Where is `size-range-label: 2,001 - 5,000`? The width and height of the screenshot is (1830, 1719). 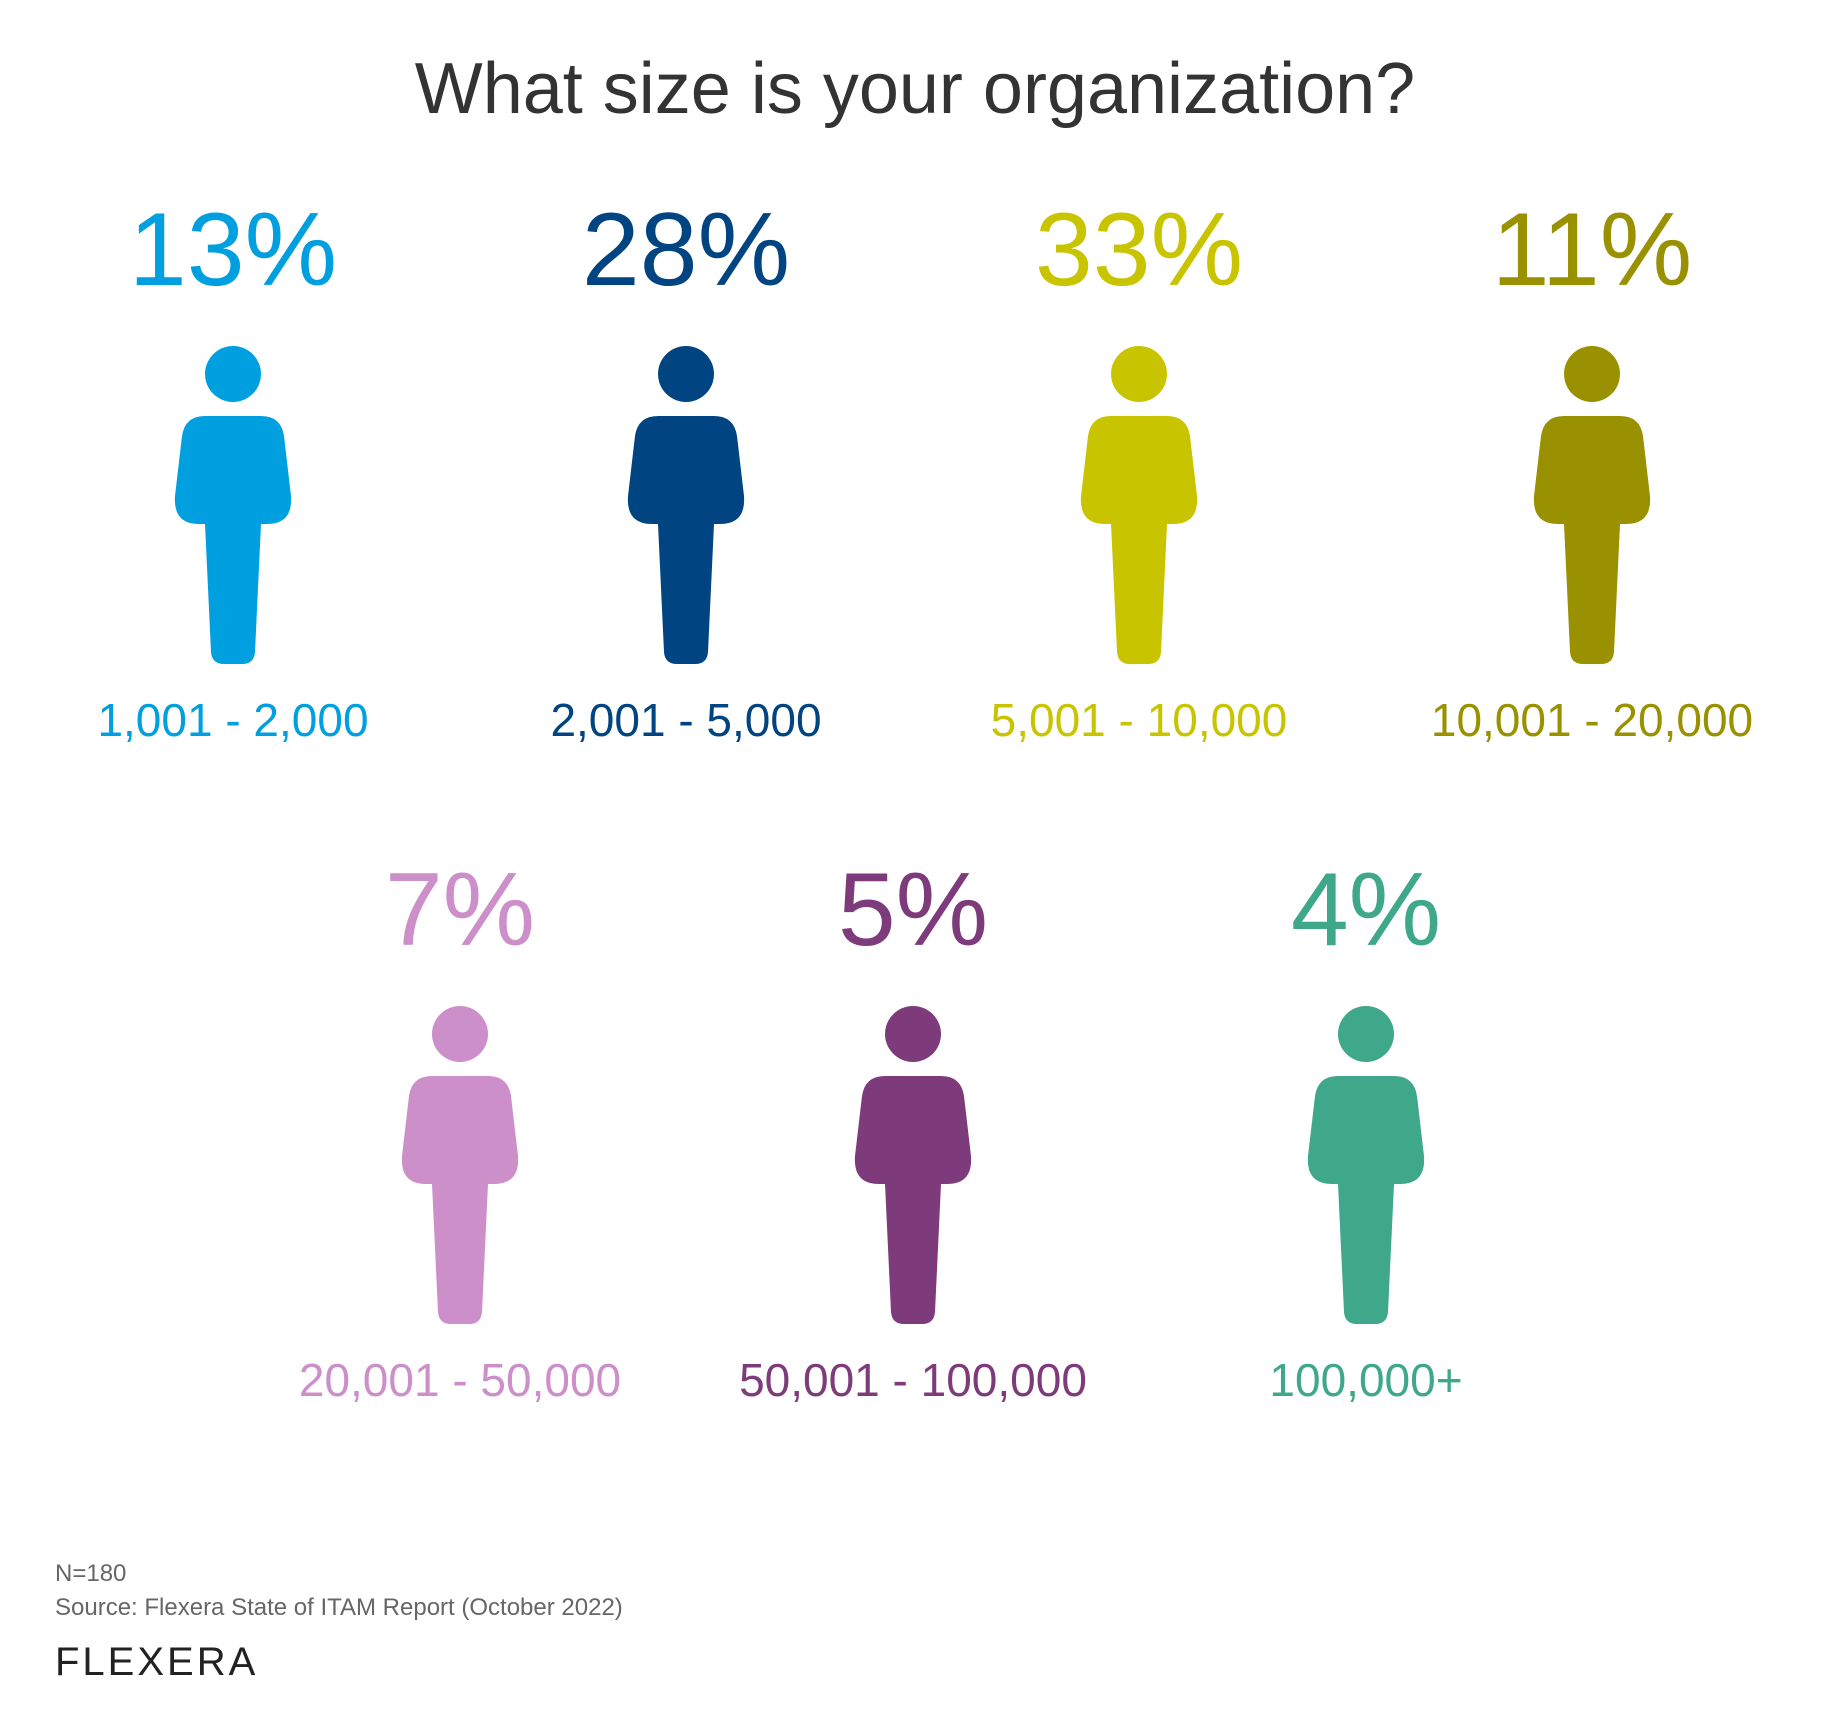
size-range-label: 2,001 - 5,000 is located at coordinates (686, 720).